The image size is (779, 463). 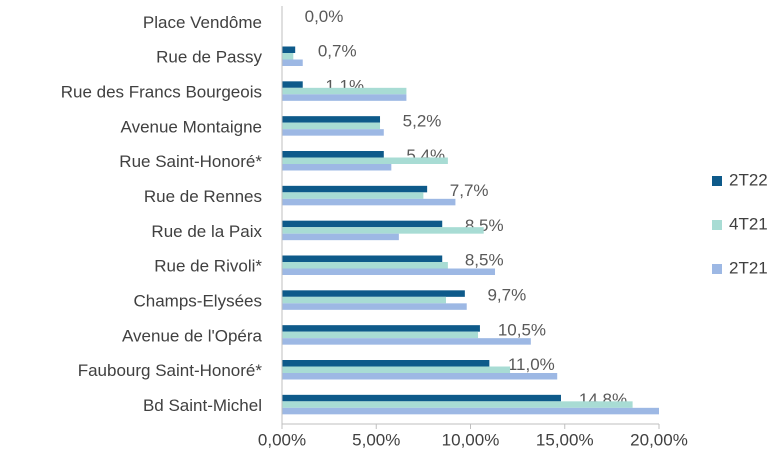 I want to click on value-label: 10,5%, so click(x=522, y=329).